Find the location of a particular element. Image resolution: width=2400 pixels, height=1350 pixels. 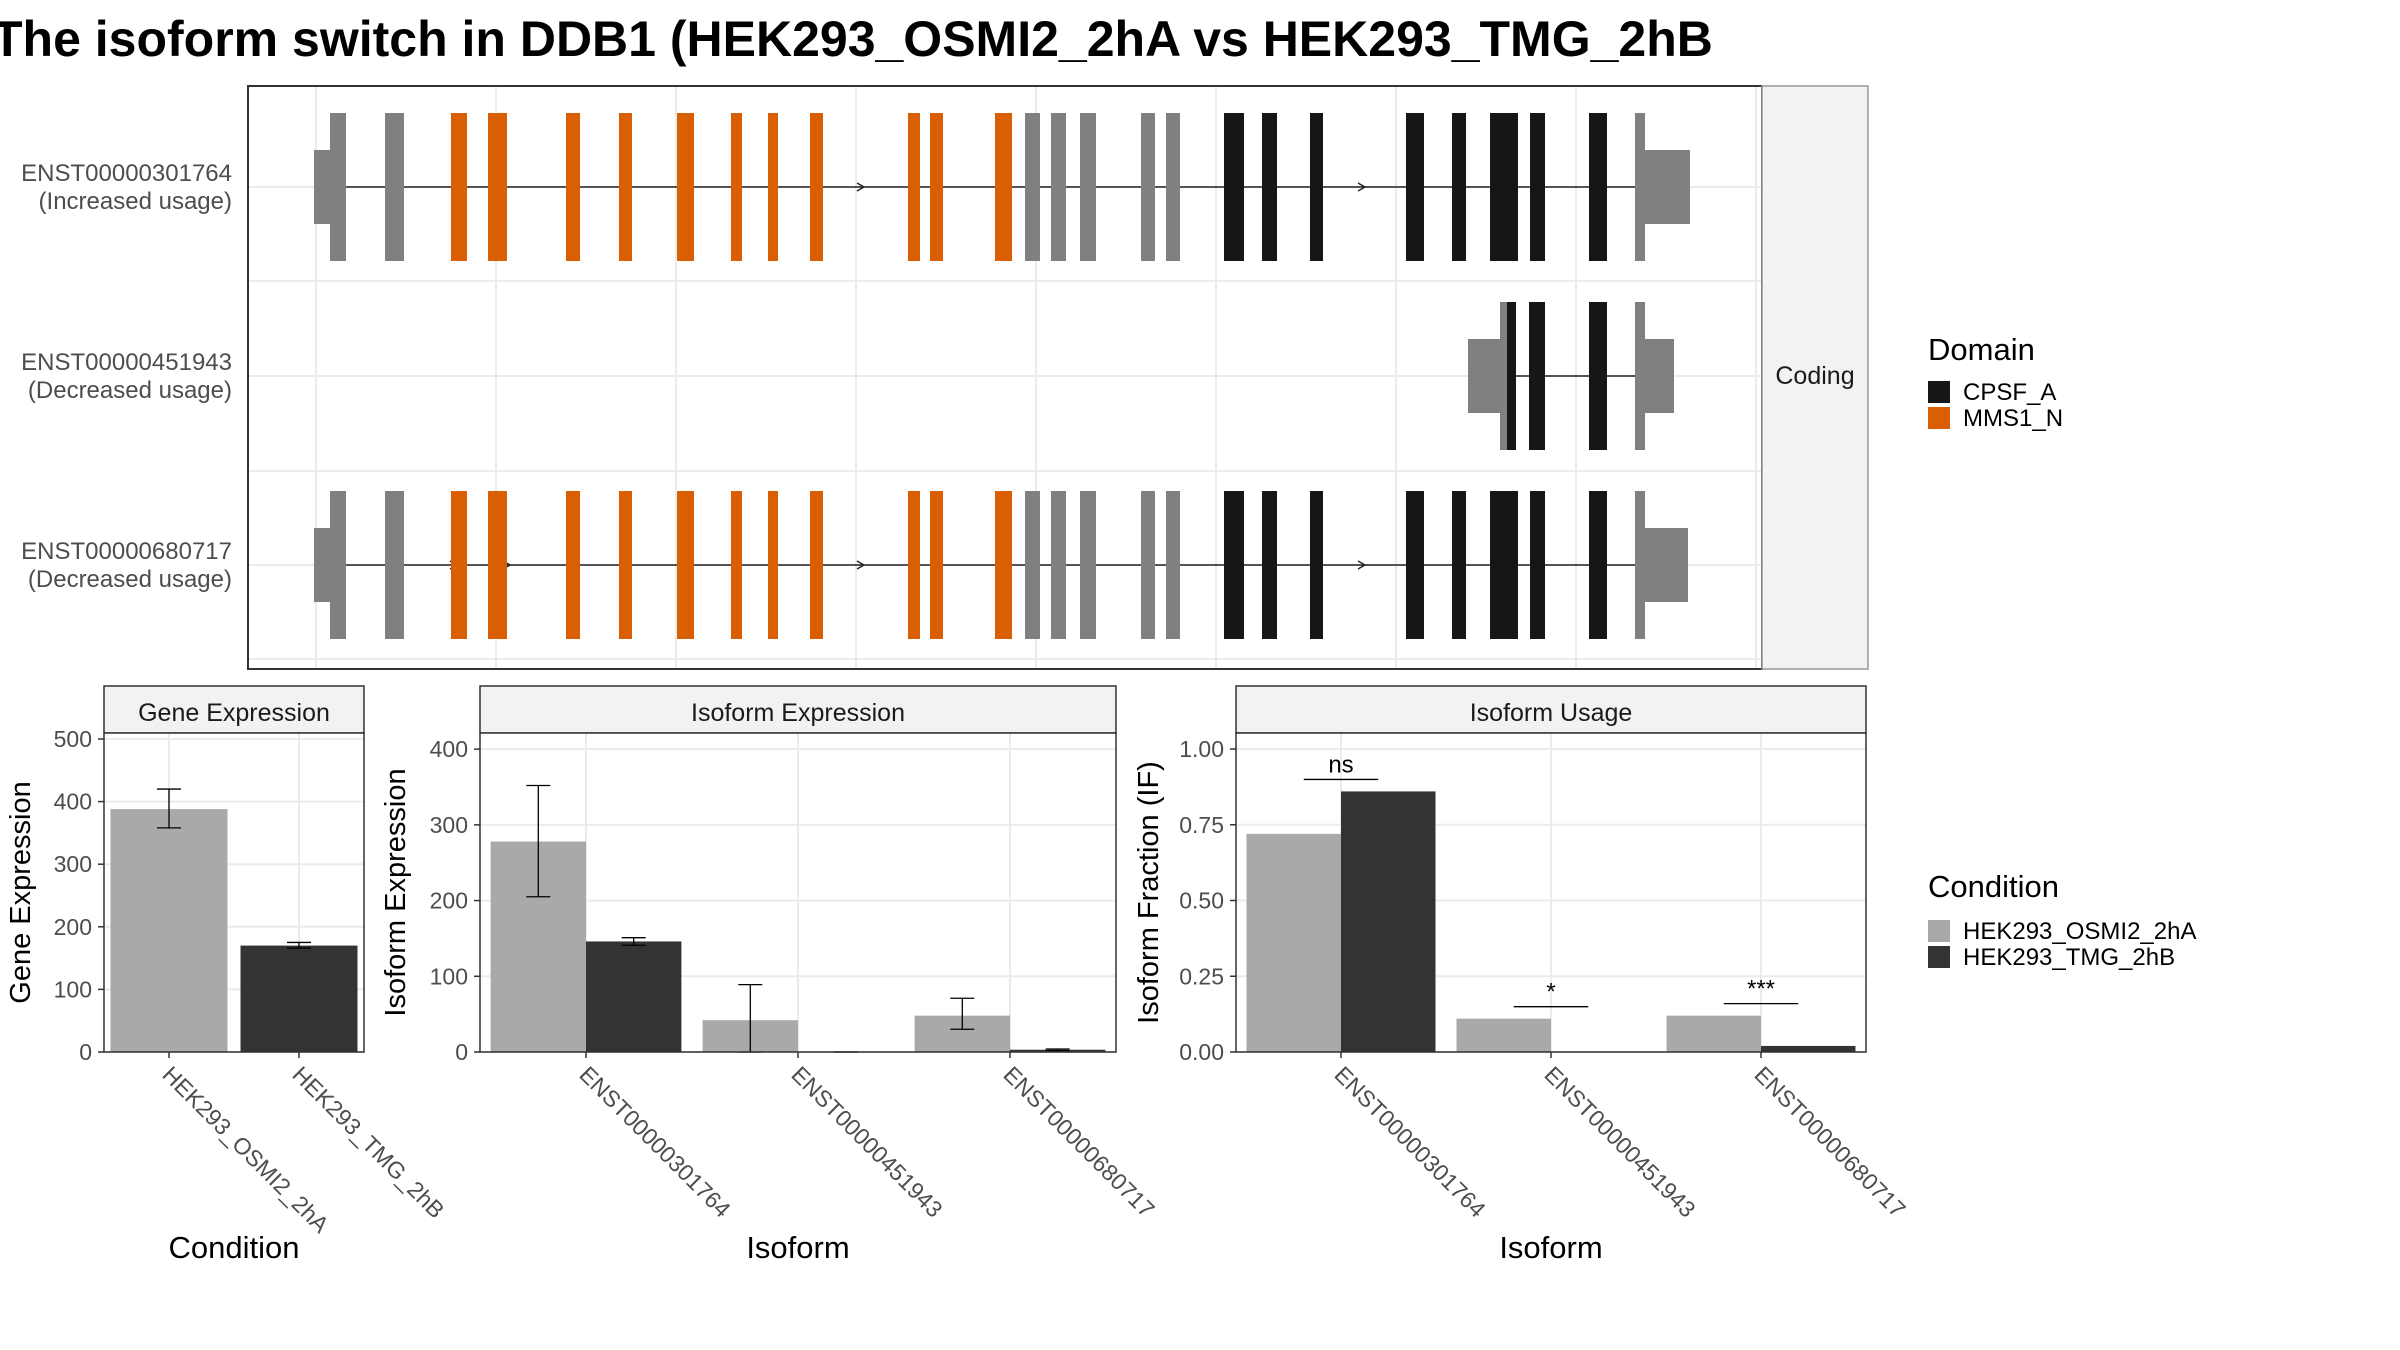

y-tick-label: 500 is located at coordinates (73, 739).